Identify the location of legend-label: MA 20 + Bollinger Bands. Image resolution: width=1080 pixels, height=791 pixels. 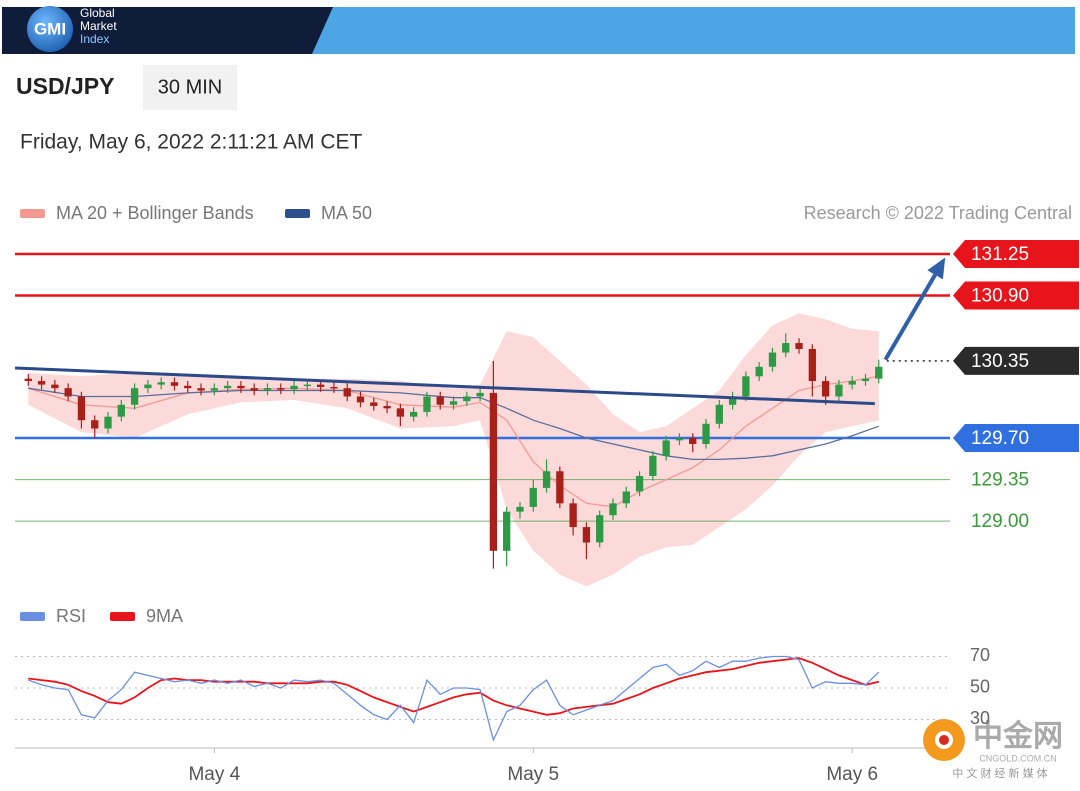
(155, 213).